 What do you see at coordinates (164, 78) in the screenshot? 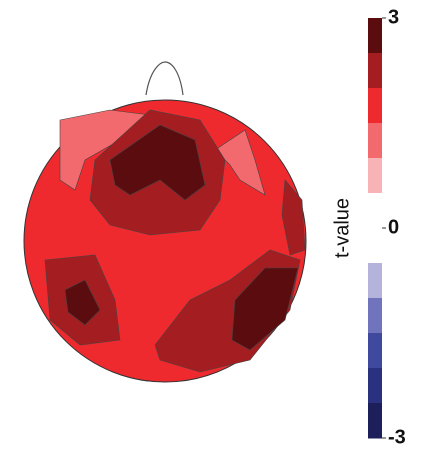
I see `nose` at bounding box center [164, 78].